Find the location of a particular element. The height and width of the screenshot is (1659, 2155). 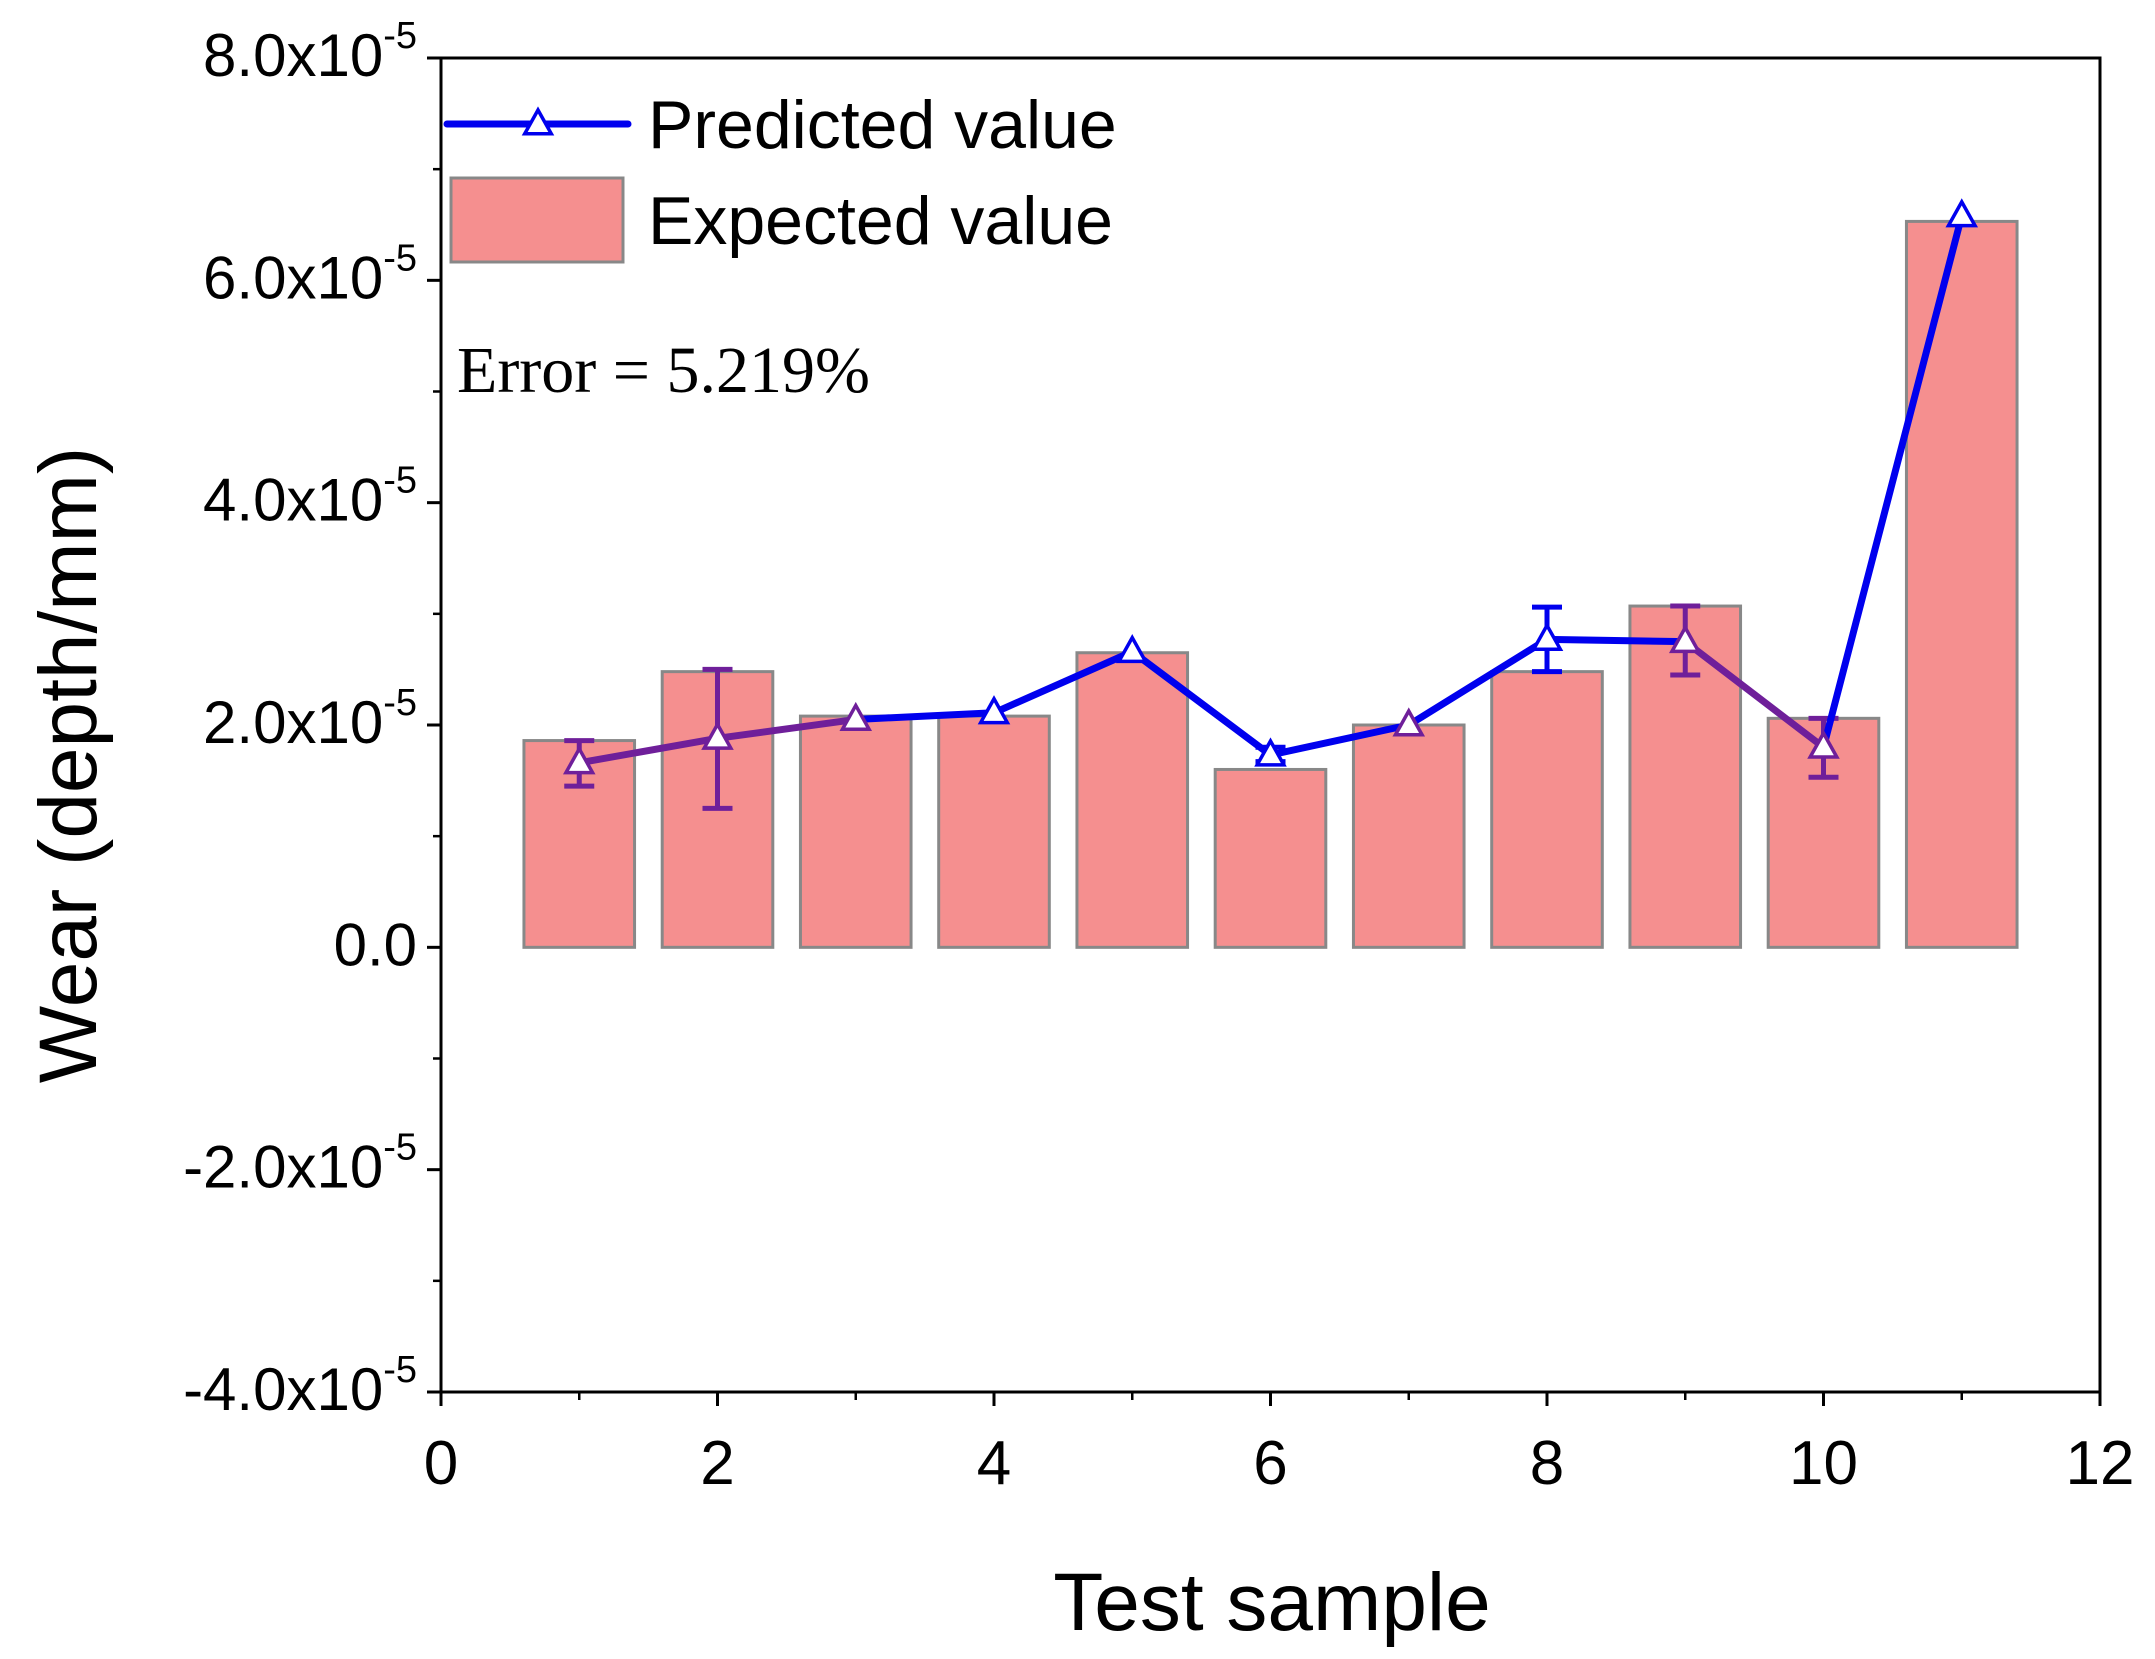

legend-marker-swatch is located at coordinates (538, 121).